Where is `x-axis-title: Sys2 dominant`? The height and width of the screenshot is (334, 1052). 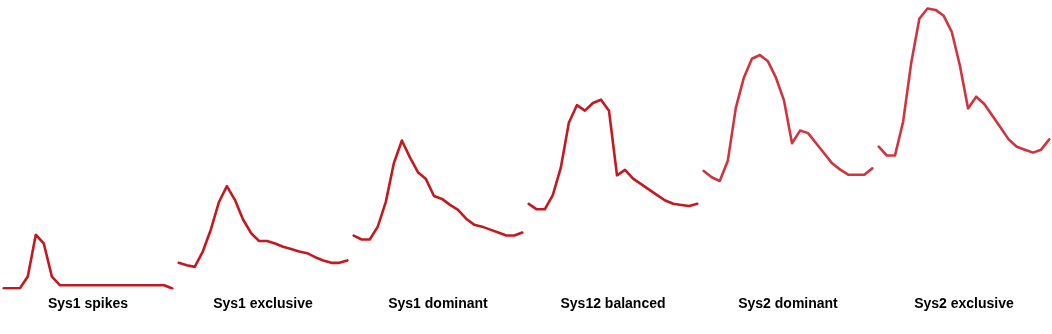 x-axis-title: Sys2 dominant is located at coordinates (788, 302).